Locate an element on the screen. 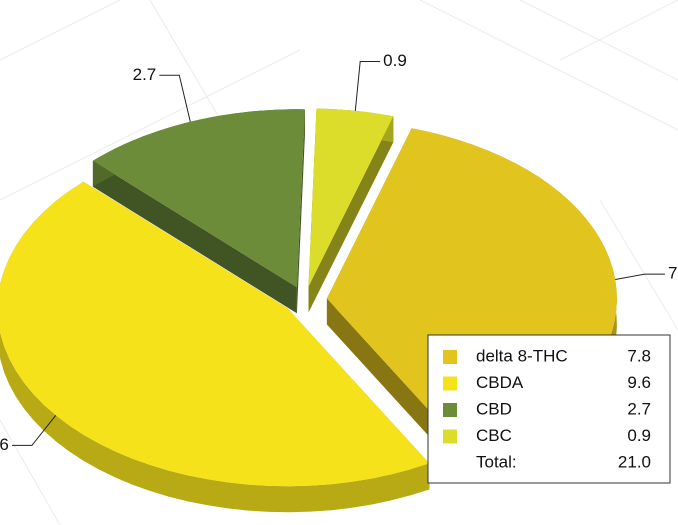 The image size is (678, 525). data-label: 0.9 is located at coordinates (395, 60).